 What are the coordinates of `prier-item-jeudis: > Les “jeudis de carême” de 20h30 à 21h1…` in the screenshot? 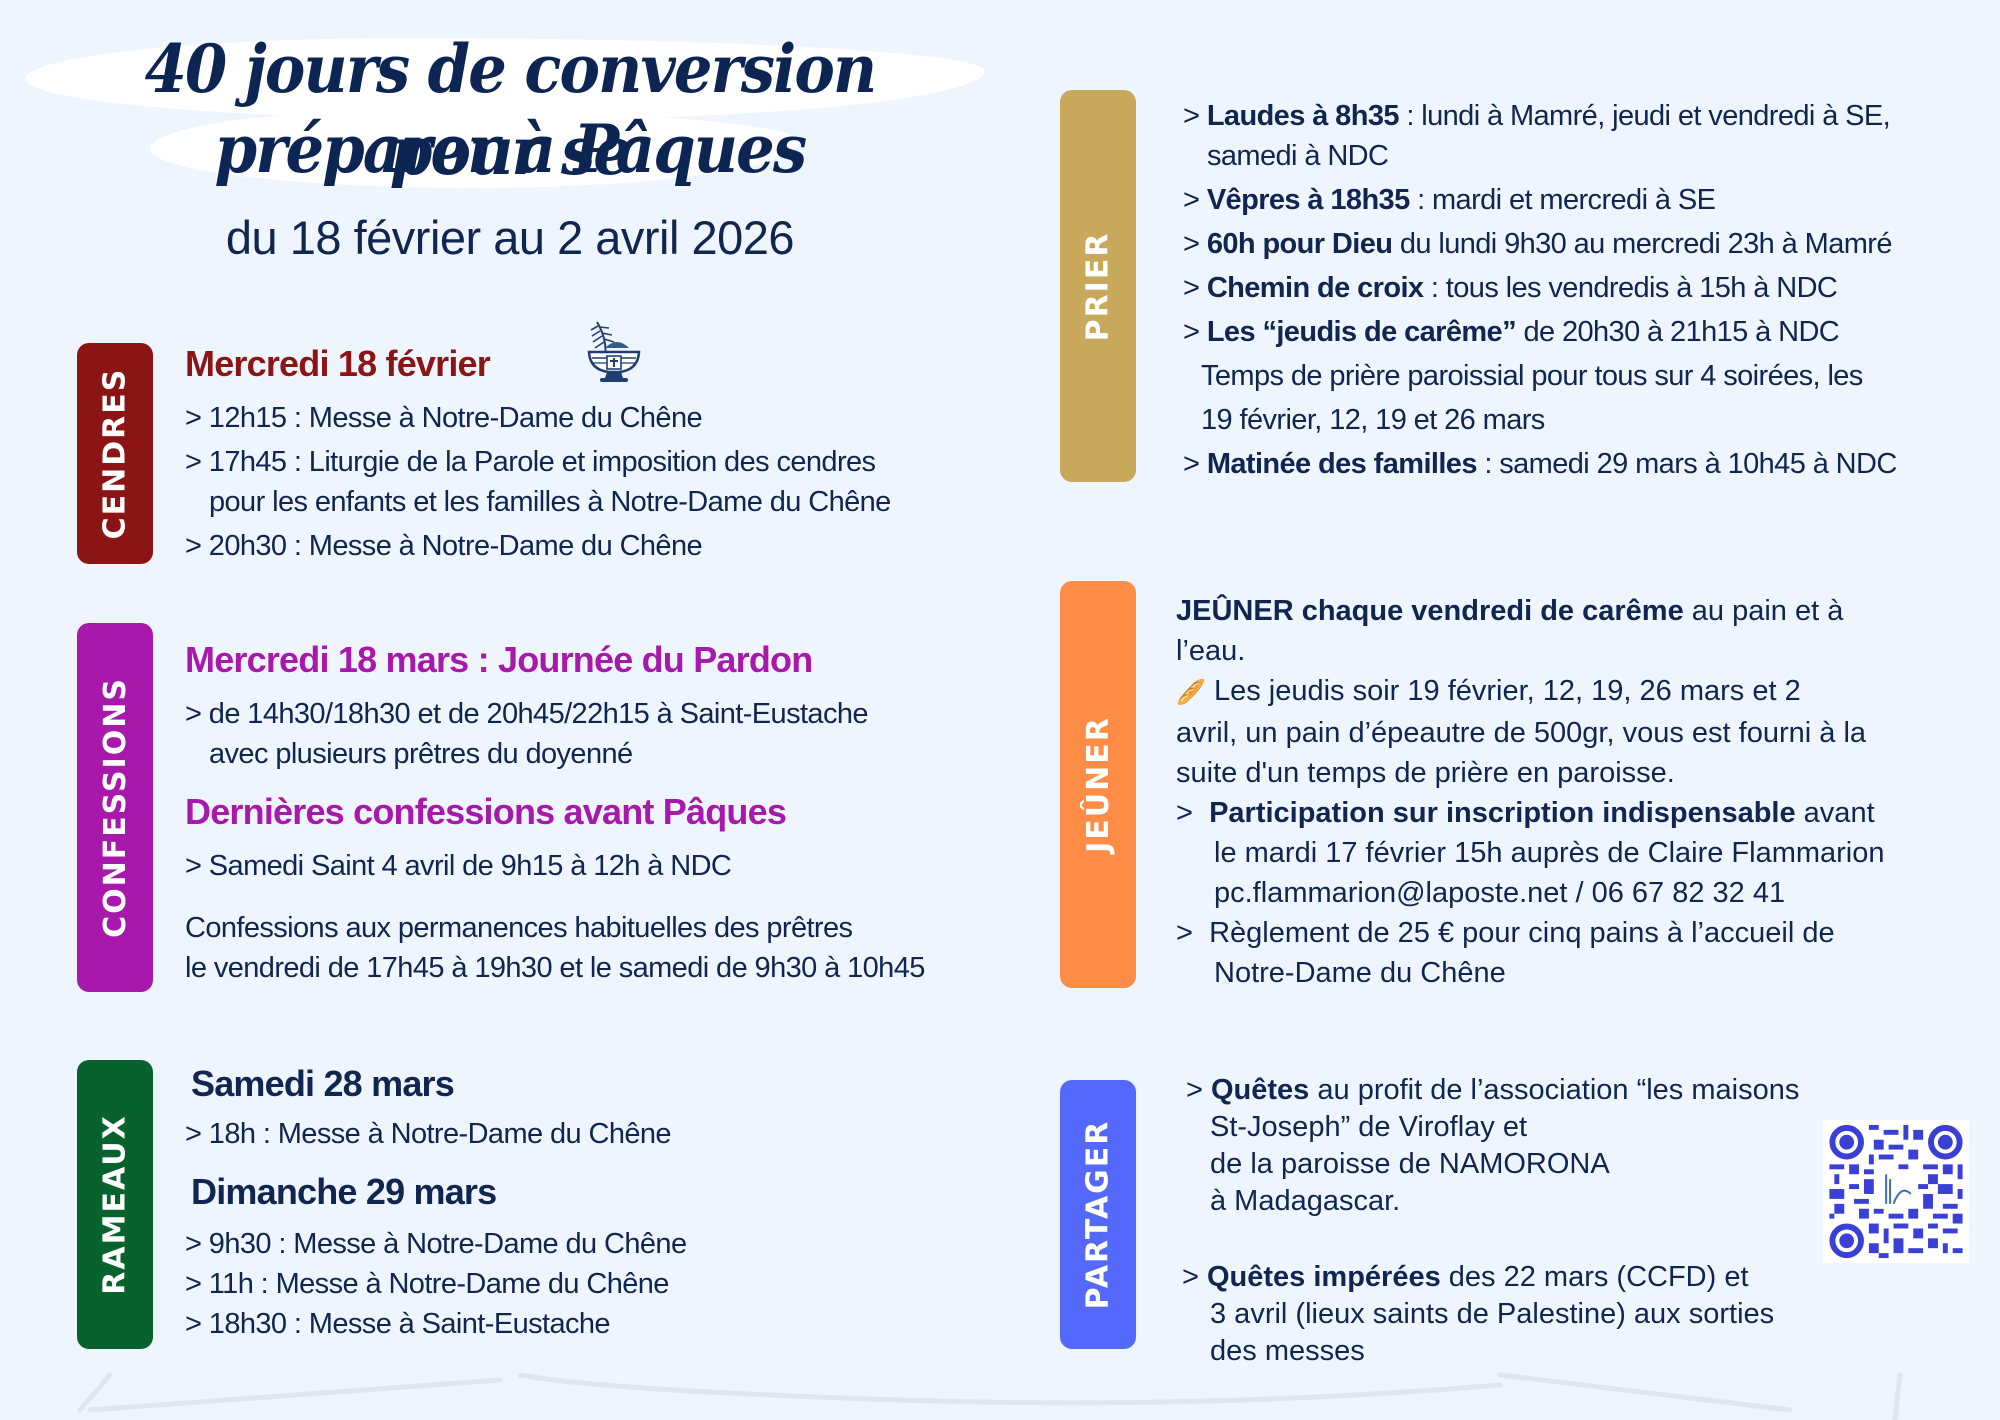 It's located at (1511, 332).